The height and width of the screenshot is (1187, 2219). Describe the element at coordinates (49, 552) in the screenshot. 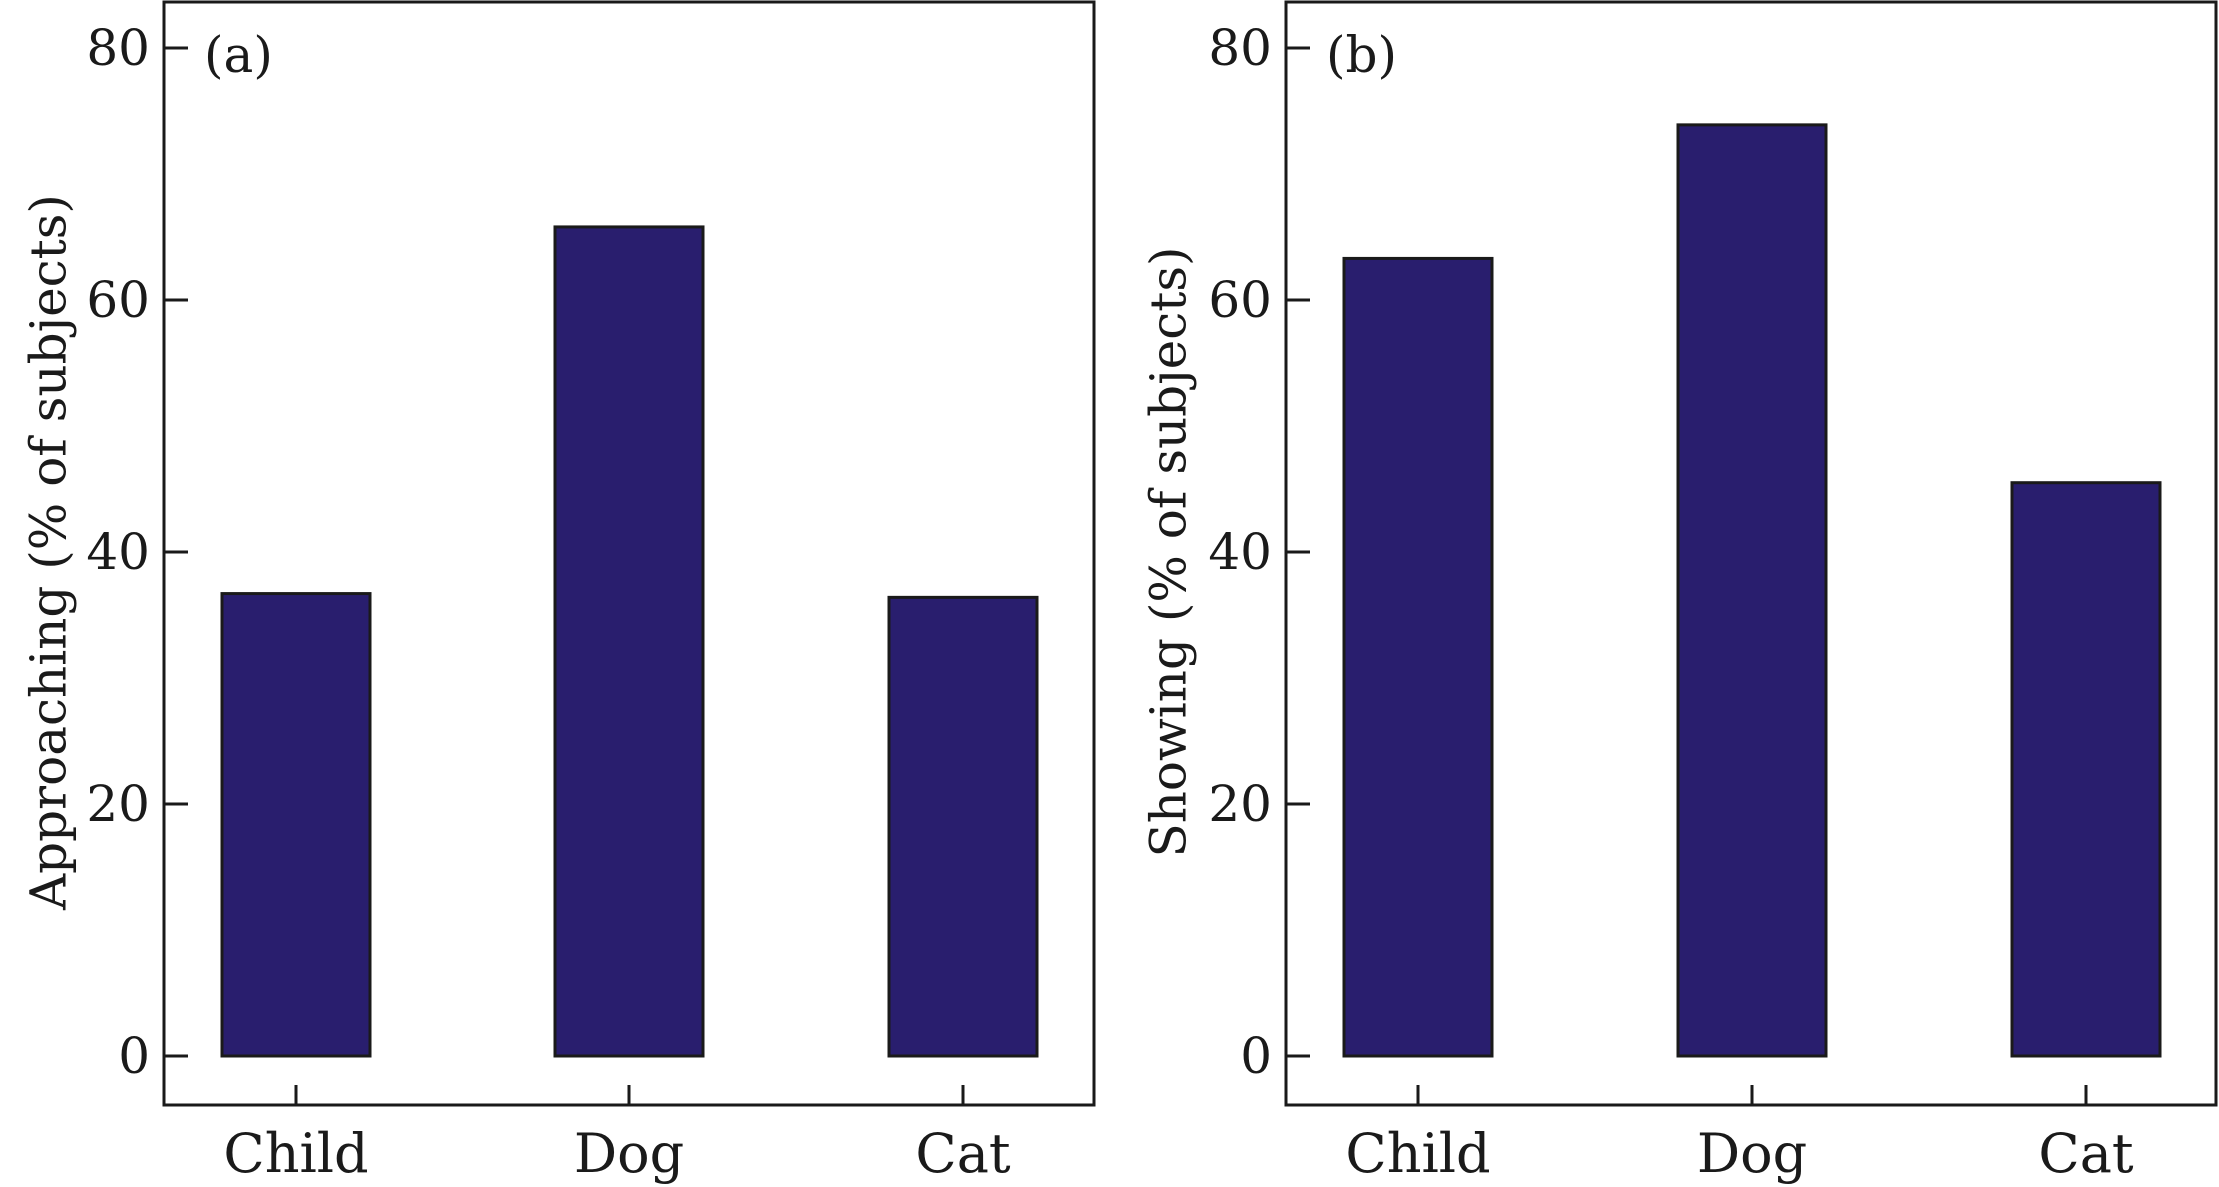

I see `y-axis-label: Approaching (% of subjects)` at that location.